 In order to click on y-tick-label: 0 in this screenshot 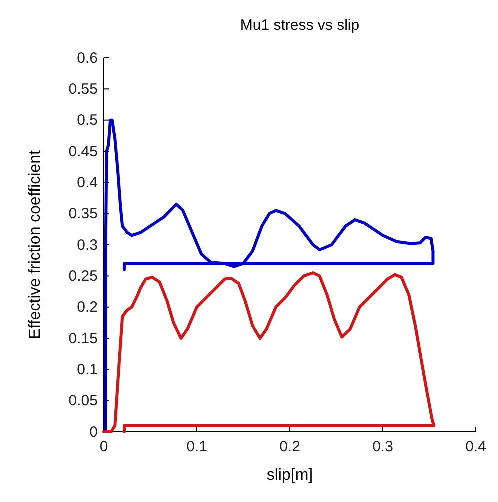, I will do `click(94, 432)`.